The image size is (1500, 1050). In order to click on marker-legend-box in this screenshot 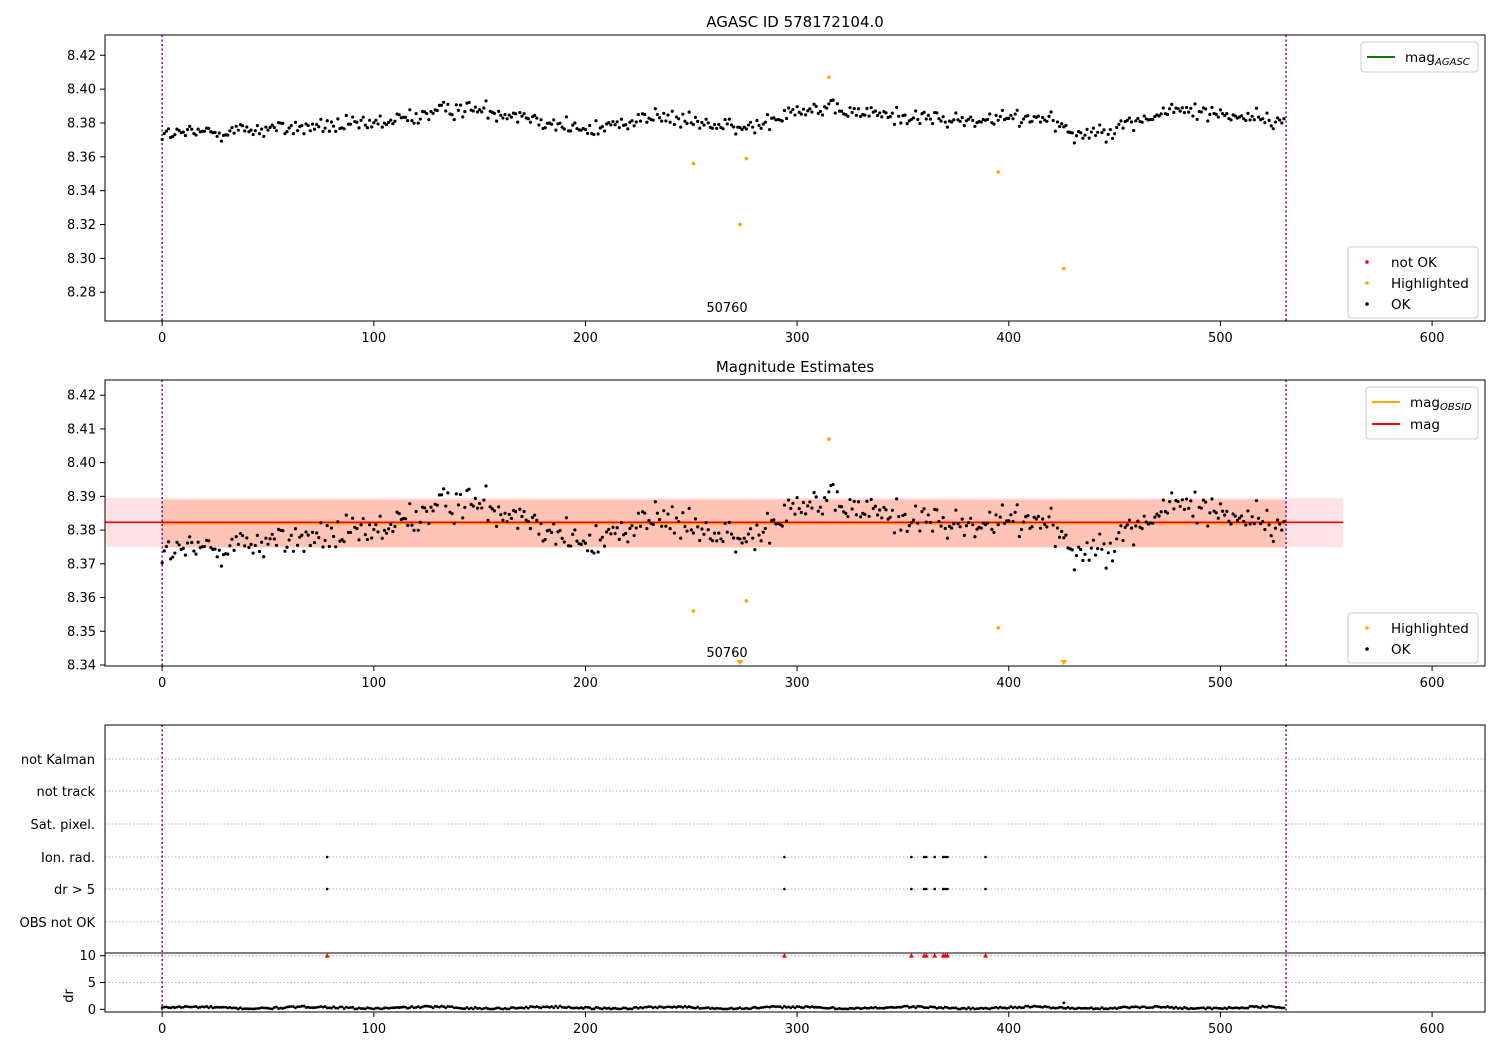, I will do `click(1413, 638)`.